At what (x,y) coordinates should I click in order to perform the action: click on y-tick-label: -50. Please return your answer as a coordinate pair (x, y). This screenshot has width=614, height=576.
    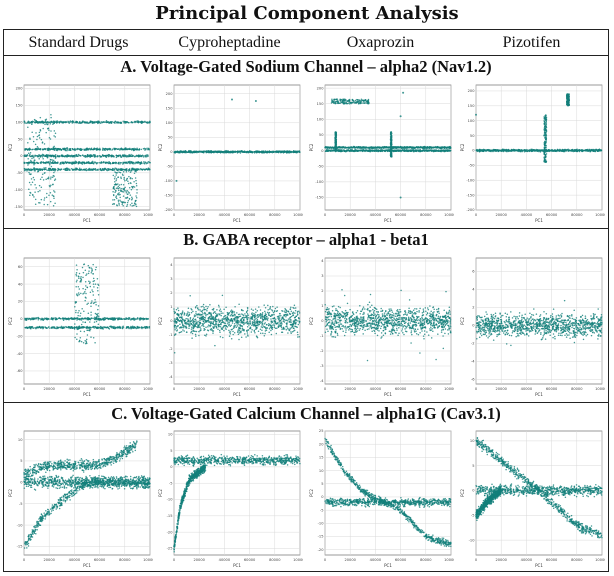
    Looking at the image, I should click on (472, 166).